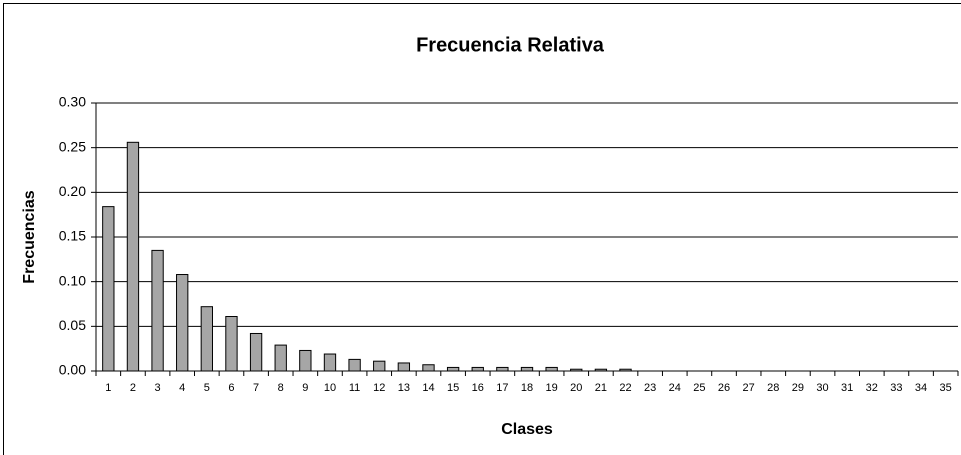 The width and height of the screenshot is (961, 455). I want to click on x-tick-label: 24, so click(675, 388).